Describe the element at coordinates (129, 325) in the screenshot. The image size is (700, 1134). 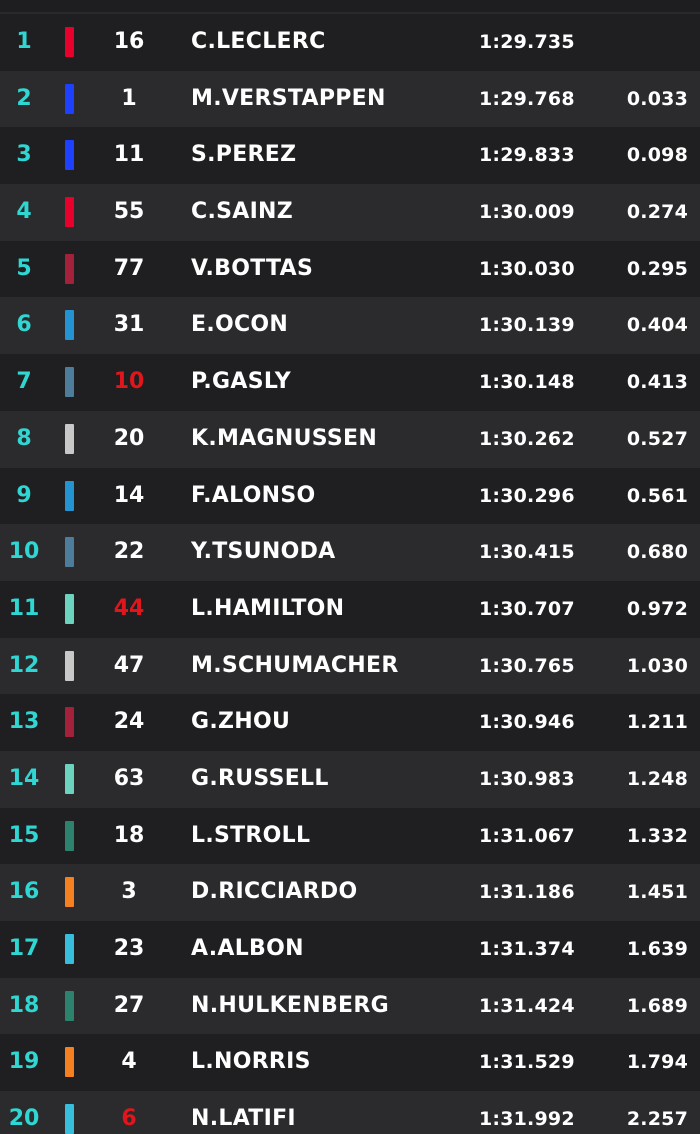
I see `car-number-cell: 31` at that location.